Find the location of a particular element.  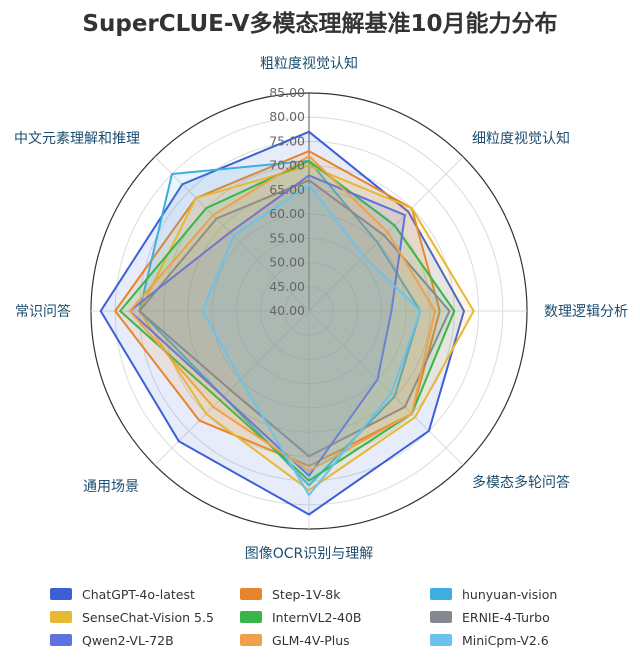

legend-label: ERNIE-4-Turbo is located at coordinates (506, 617).